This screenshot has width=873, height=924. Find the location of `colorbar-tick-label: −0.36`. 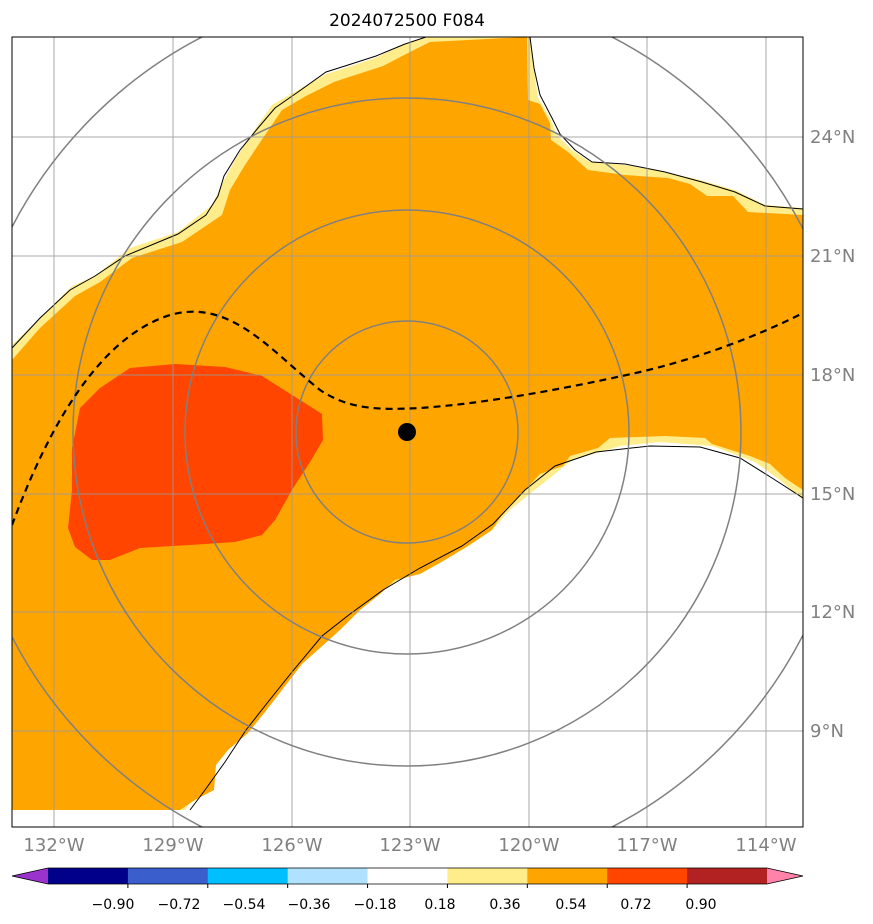

colorbar-tick-label: −0.36 is located at coordinates (309, 905).